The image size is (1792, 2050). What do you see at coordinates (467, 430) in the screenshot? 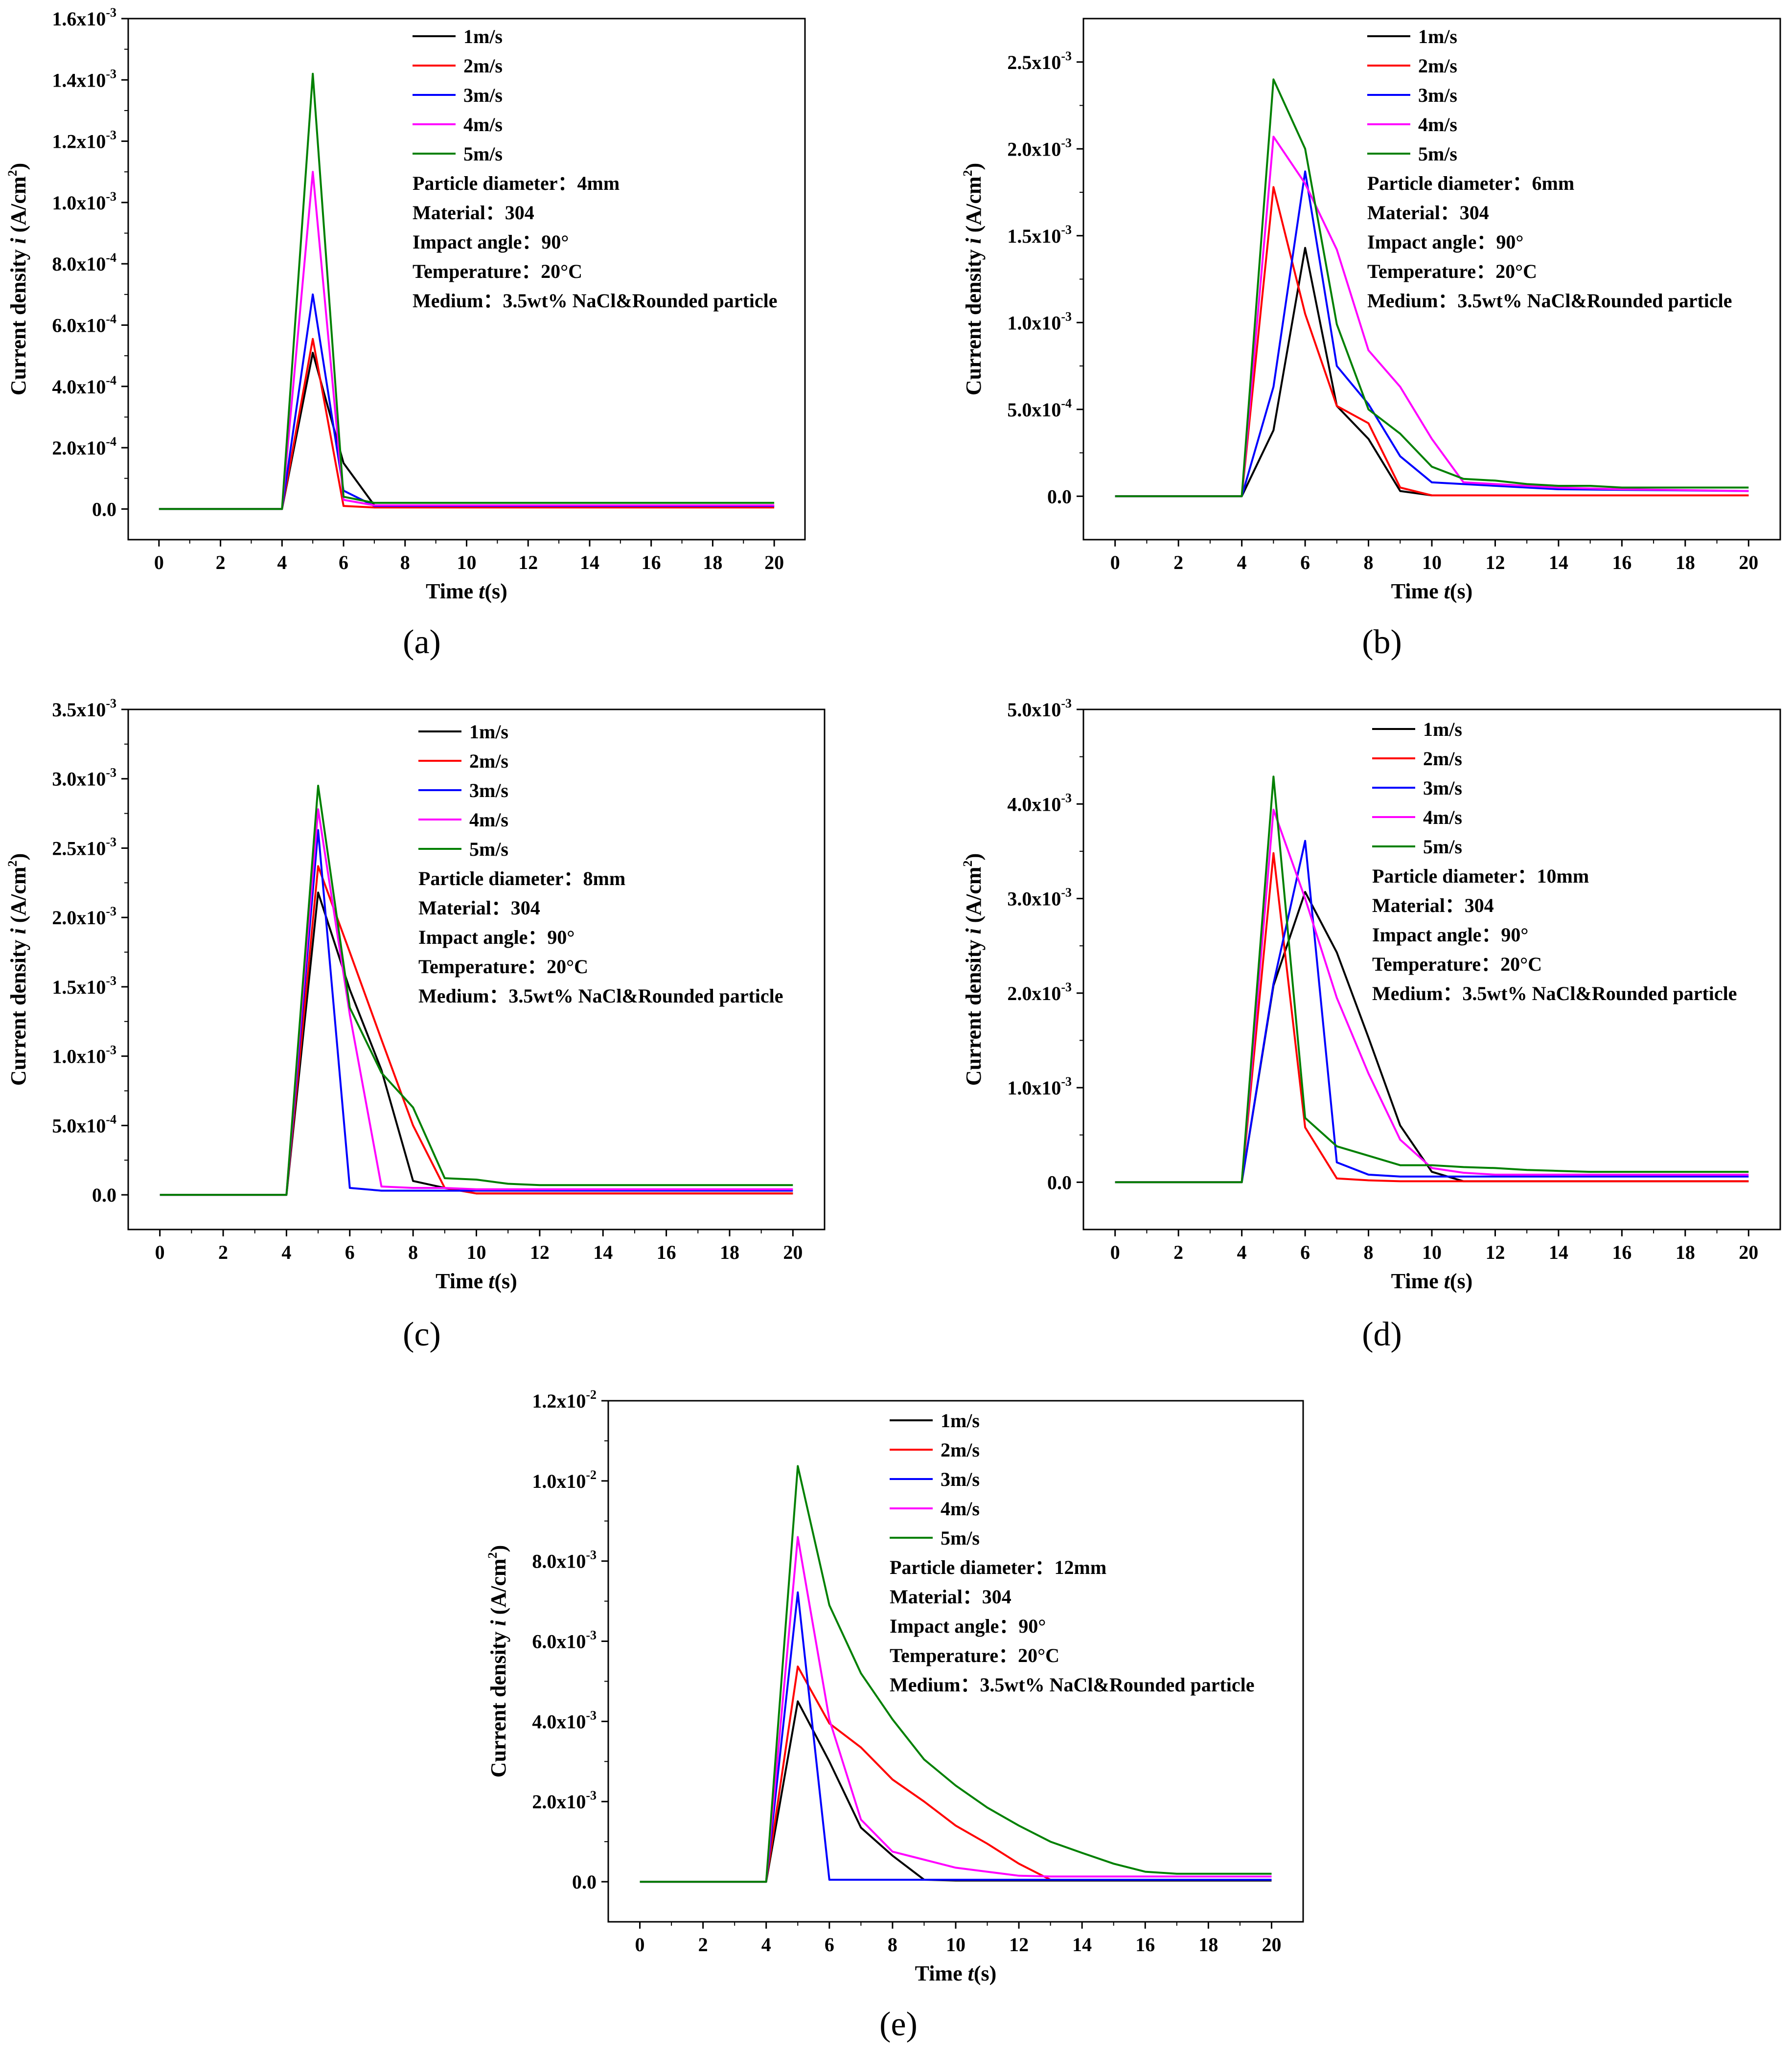
I see `series-line-1m/s` at bounding box center [467, 430].